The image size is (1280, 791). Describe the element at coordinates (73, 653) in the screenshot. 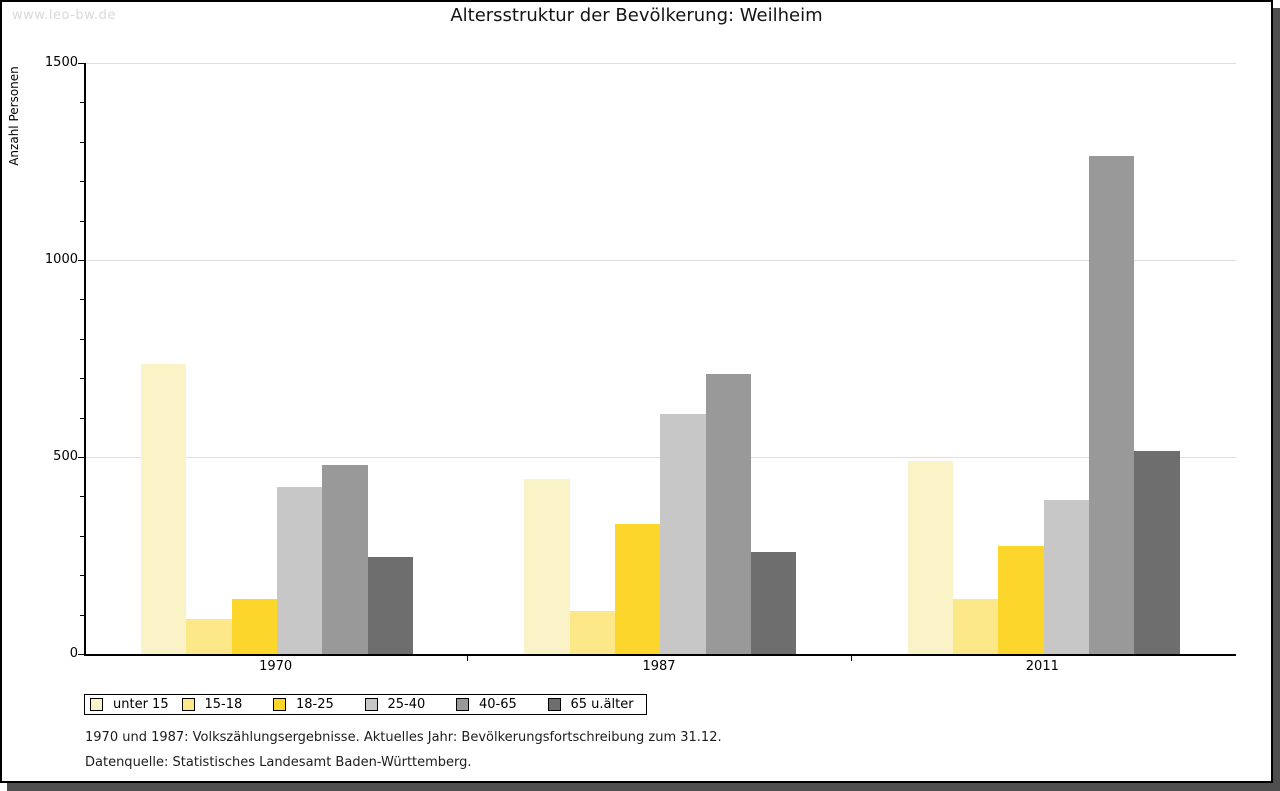

I see `y-tick-label-0: 0` at that location.